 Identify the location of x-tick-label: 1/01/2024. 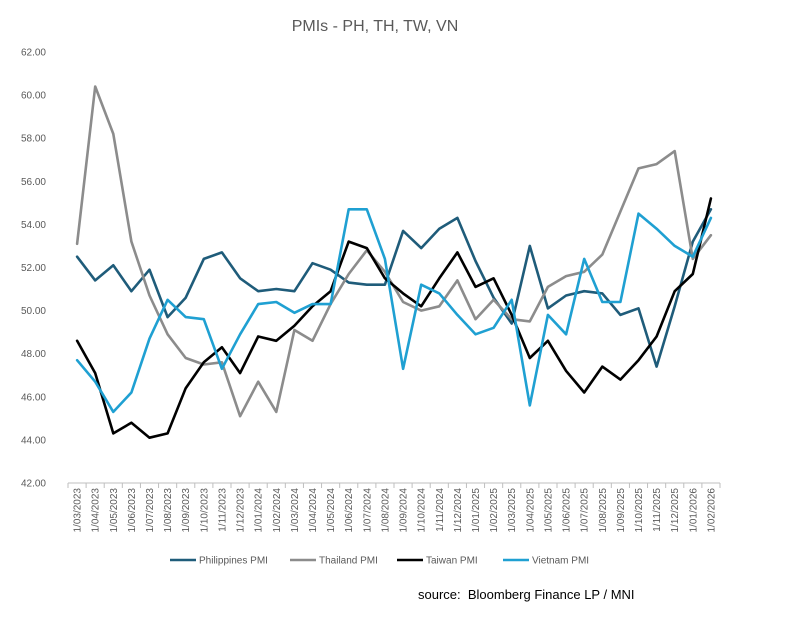
(259, 510).